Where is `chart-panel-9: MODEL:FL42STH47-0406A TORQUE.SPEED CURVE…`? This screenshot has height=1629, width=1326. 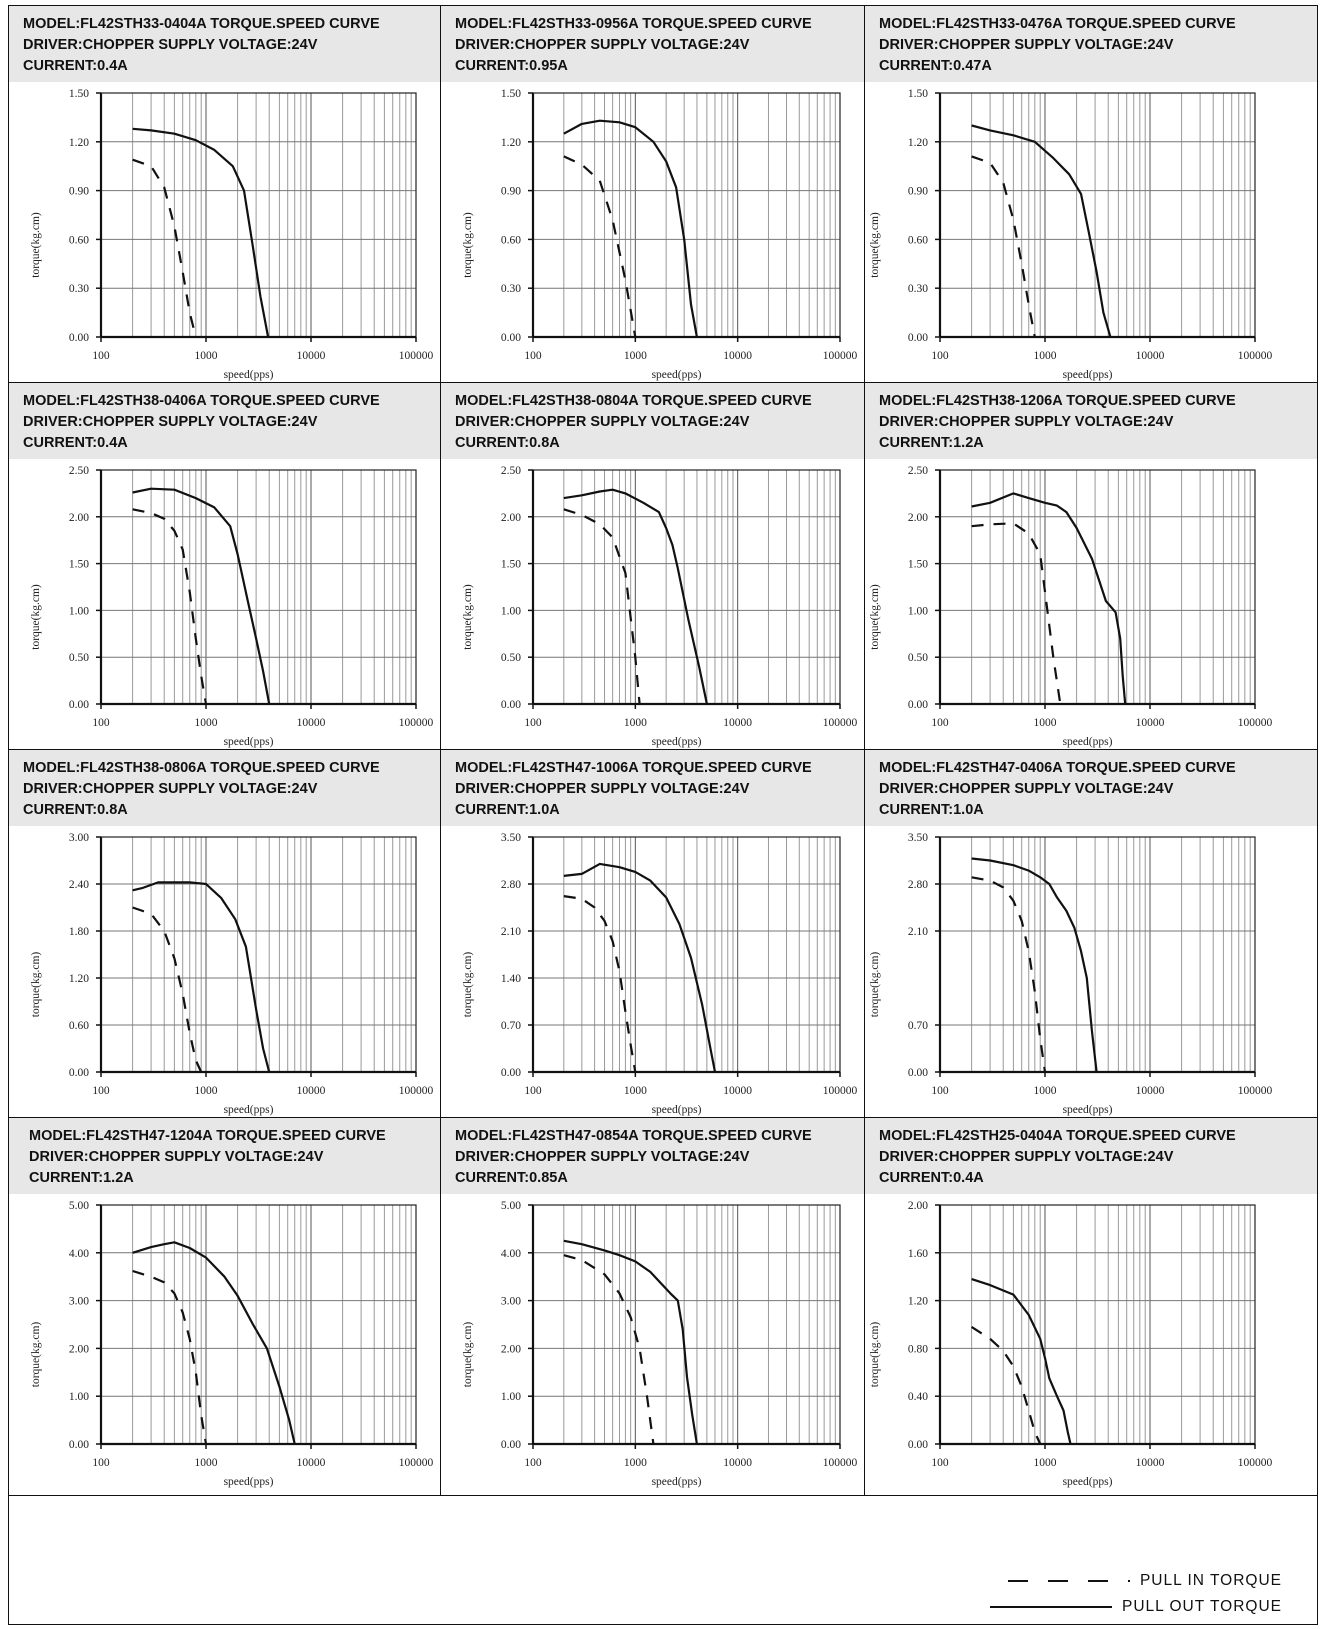
chart-panel-9: MODEL:FL42STH47-0406A TORQUE.SPEED CURVE… is located at coordinates (1091, 934).